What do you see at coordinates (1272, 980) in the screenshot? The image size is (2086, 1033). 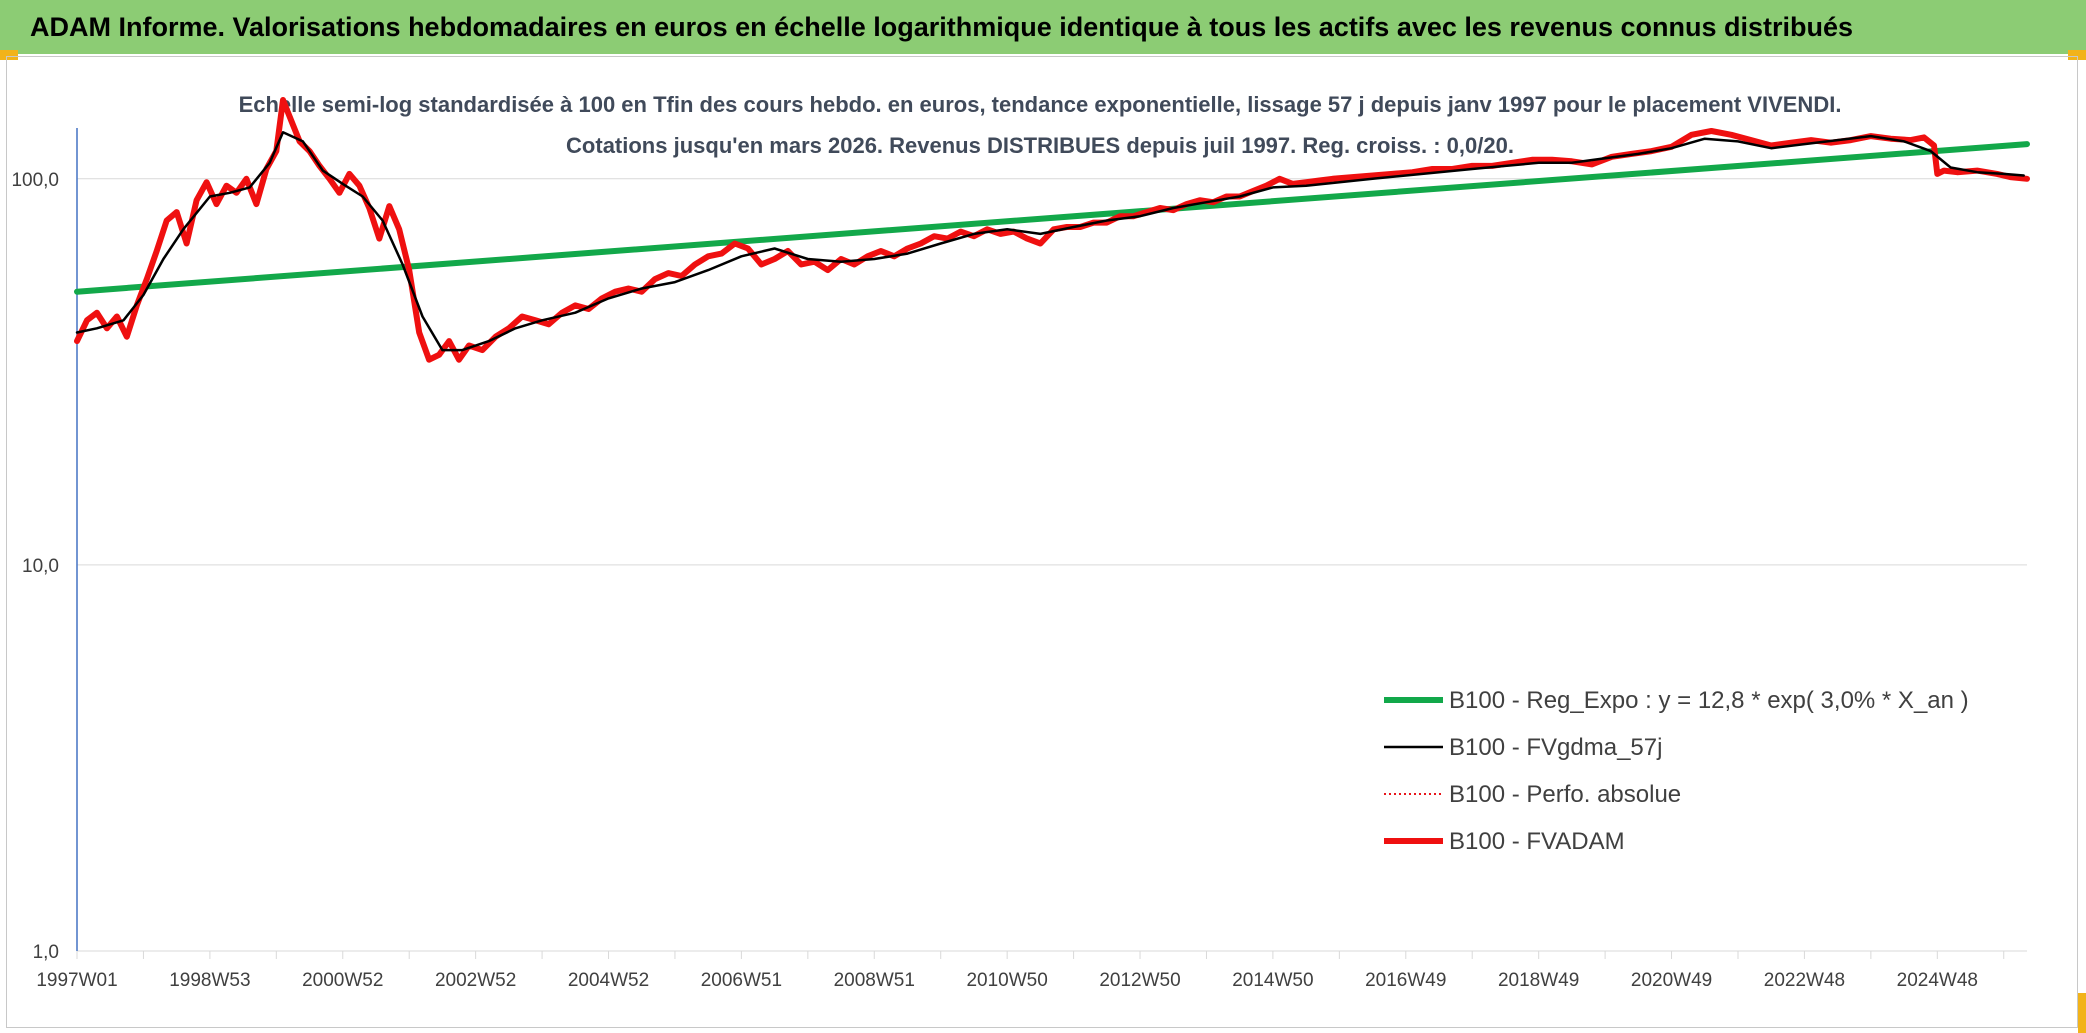 I see `x-tick-label: 2014W50` at bounding box center [1272, 980].